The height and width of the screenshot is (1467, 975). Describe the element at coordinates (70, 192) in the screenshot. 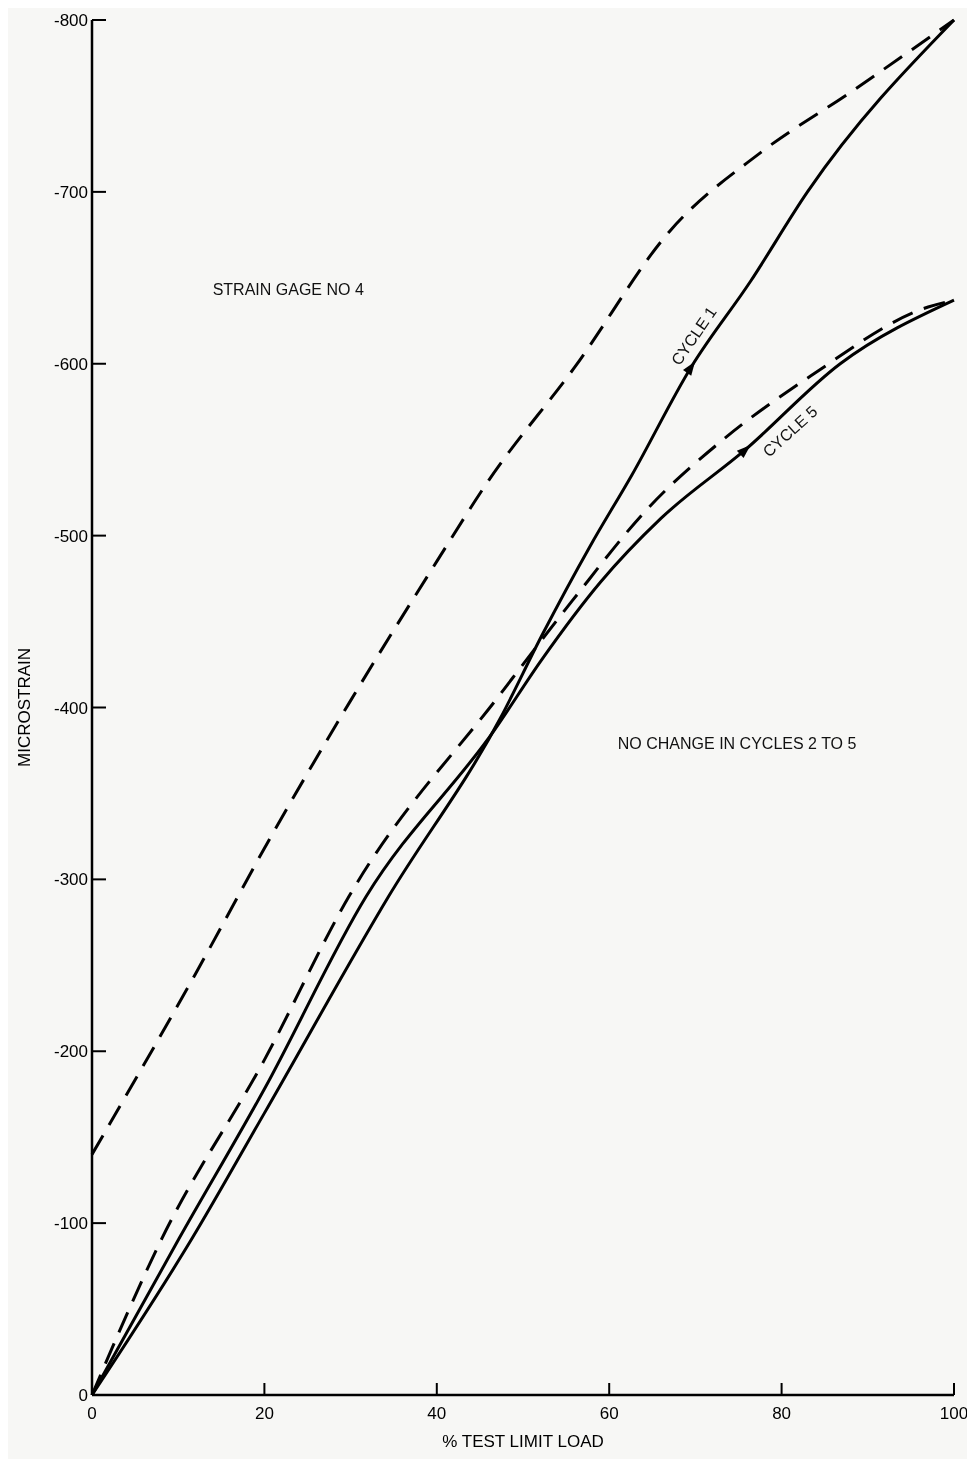

I see `y-tick-label: -700` at that location.